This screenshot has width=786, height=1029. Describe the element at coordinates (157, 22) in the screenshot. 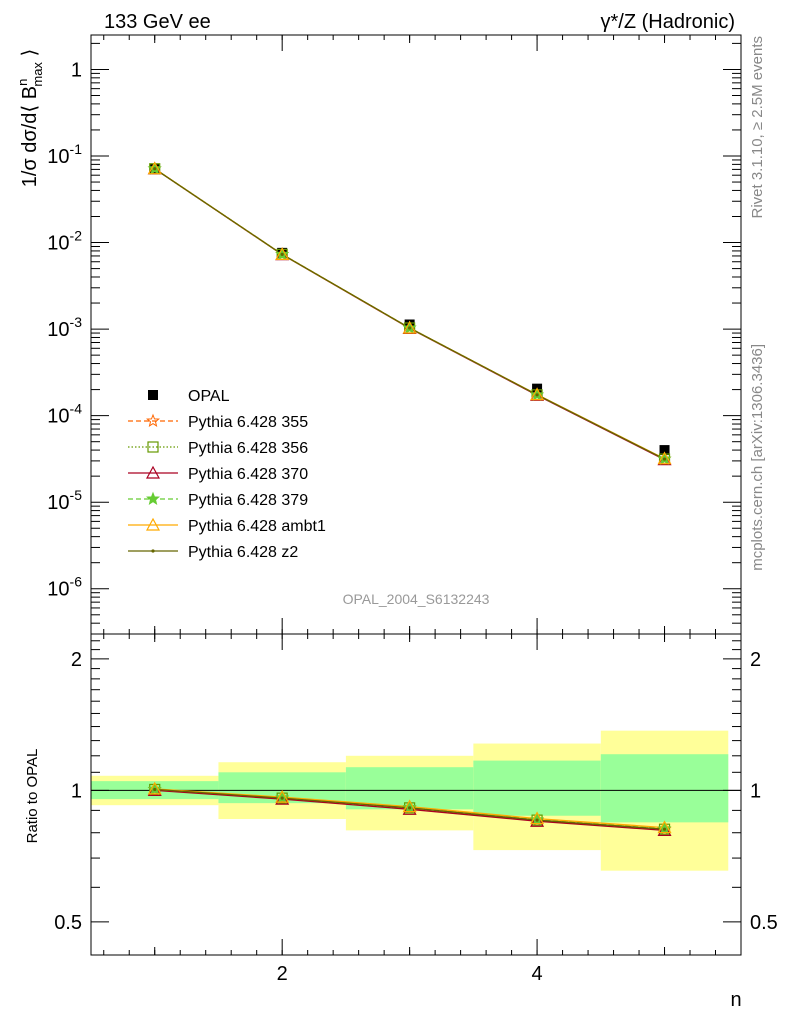

I see `left-title: 133 GeV ee` at that location.